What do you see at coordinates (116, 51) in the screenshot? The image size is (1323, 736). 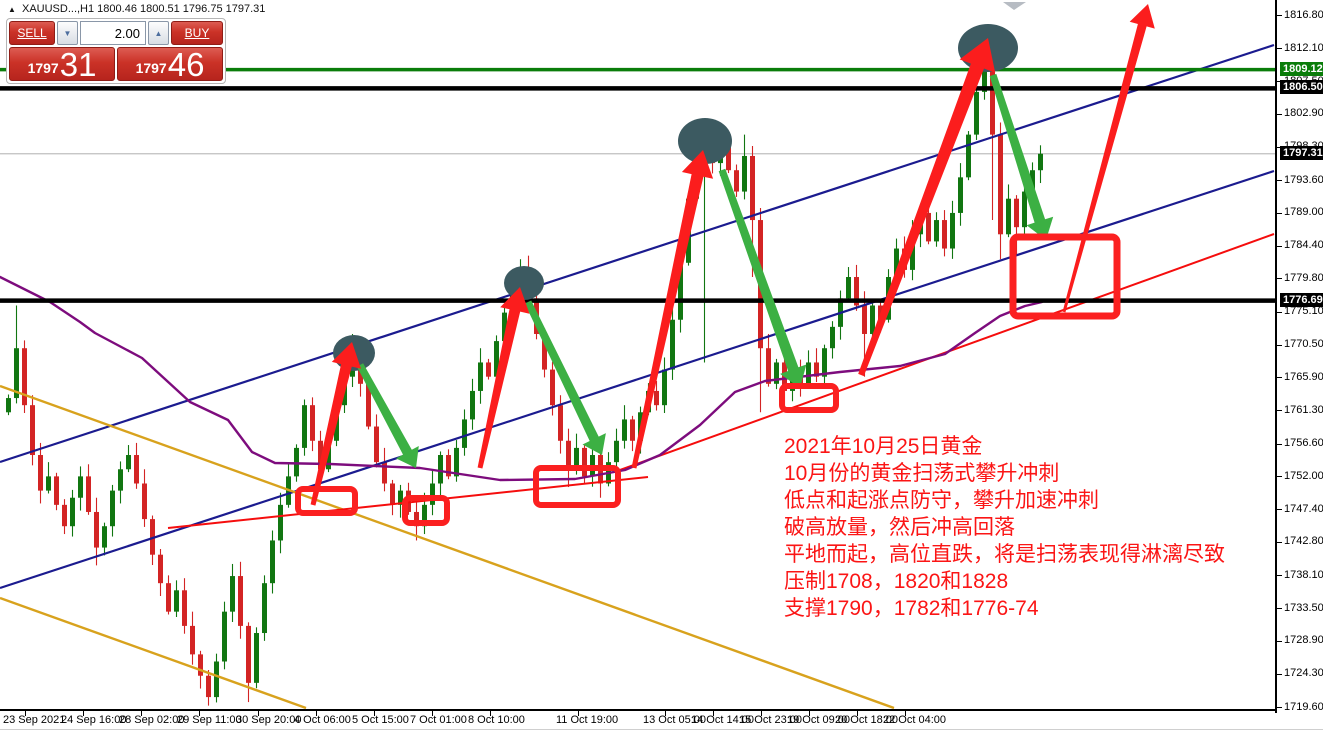 I see `one-click-trading-panel: SELL ▼ 2.00 ▲ BUY 1797 31 1797 46` at bounding box center [116, 51].